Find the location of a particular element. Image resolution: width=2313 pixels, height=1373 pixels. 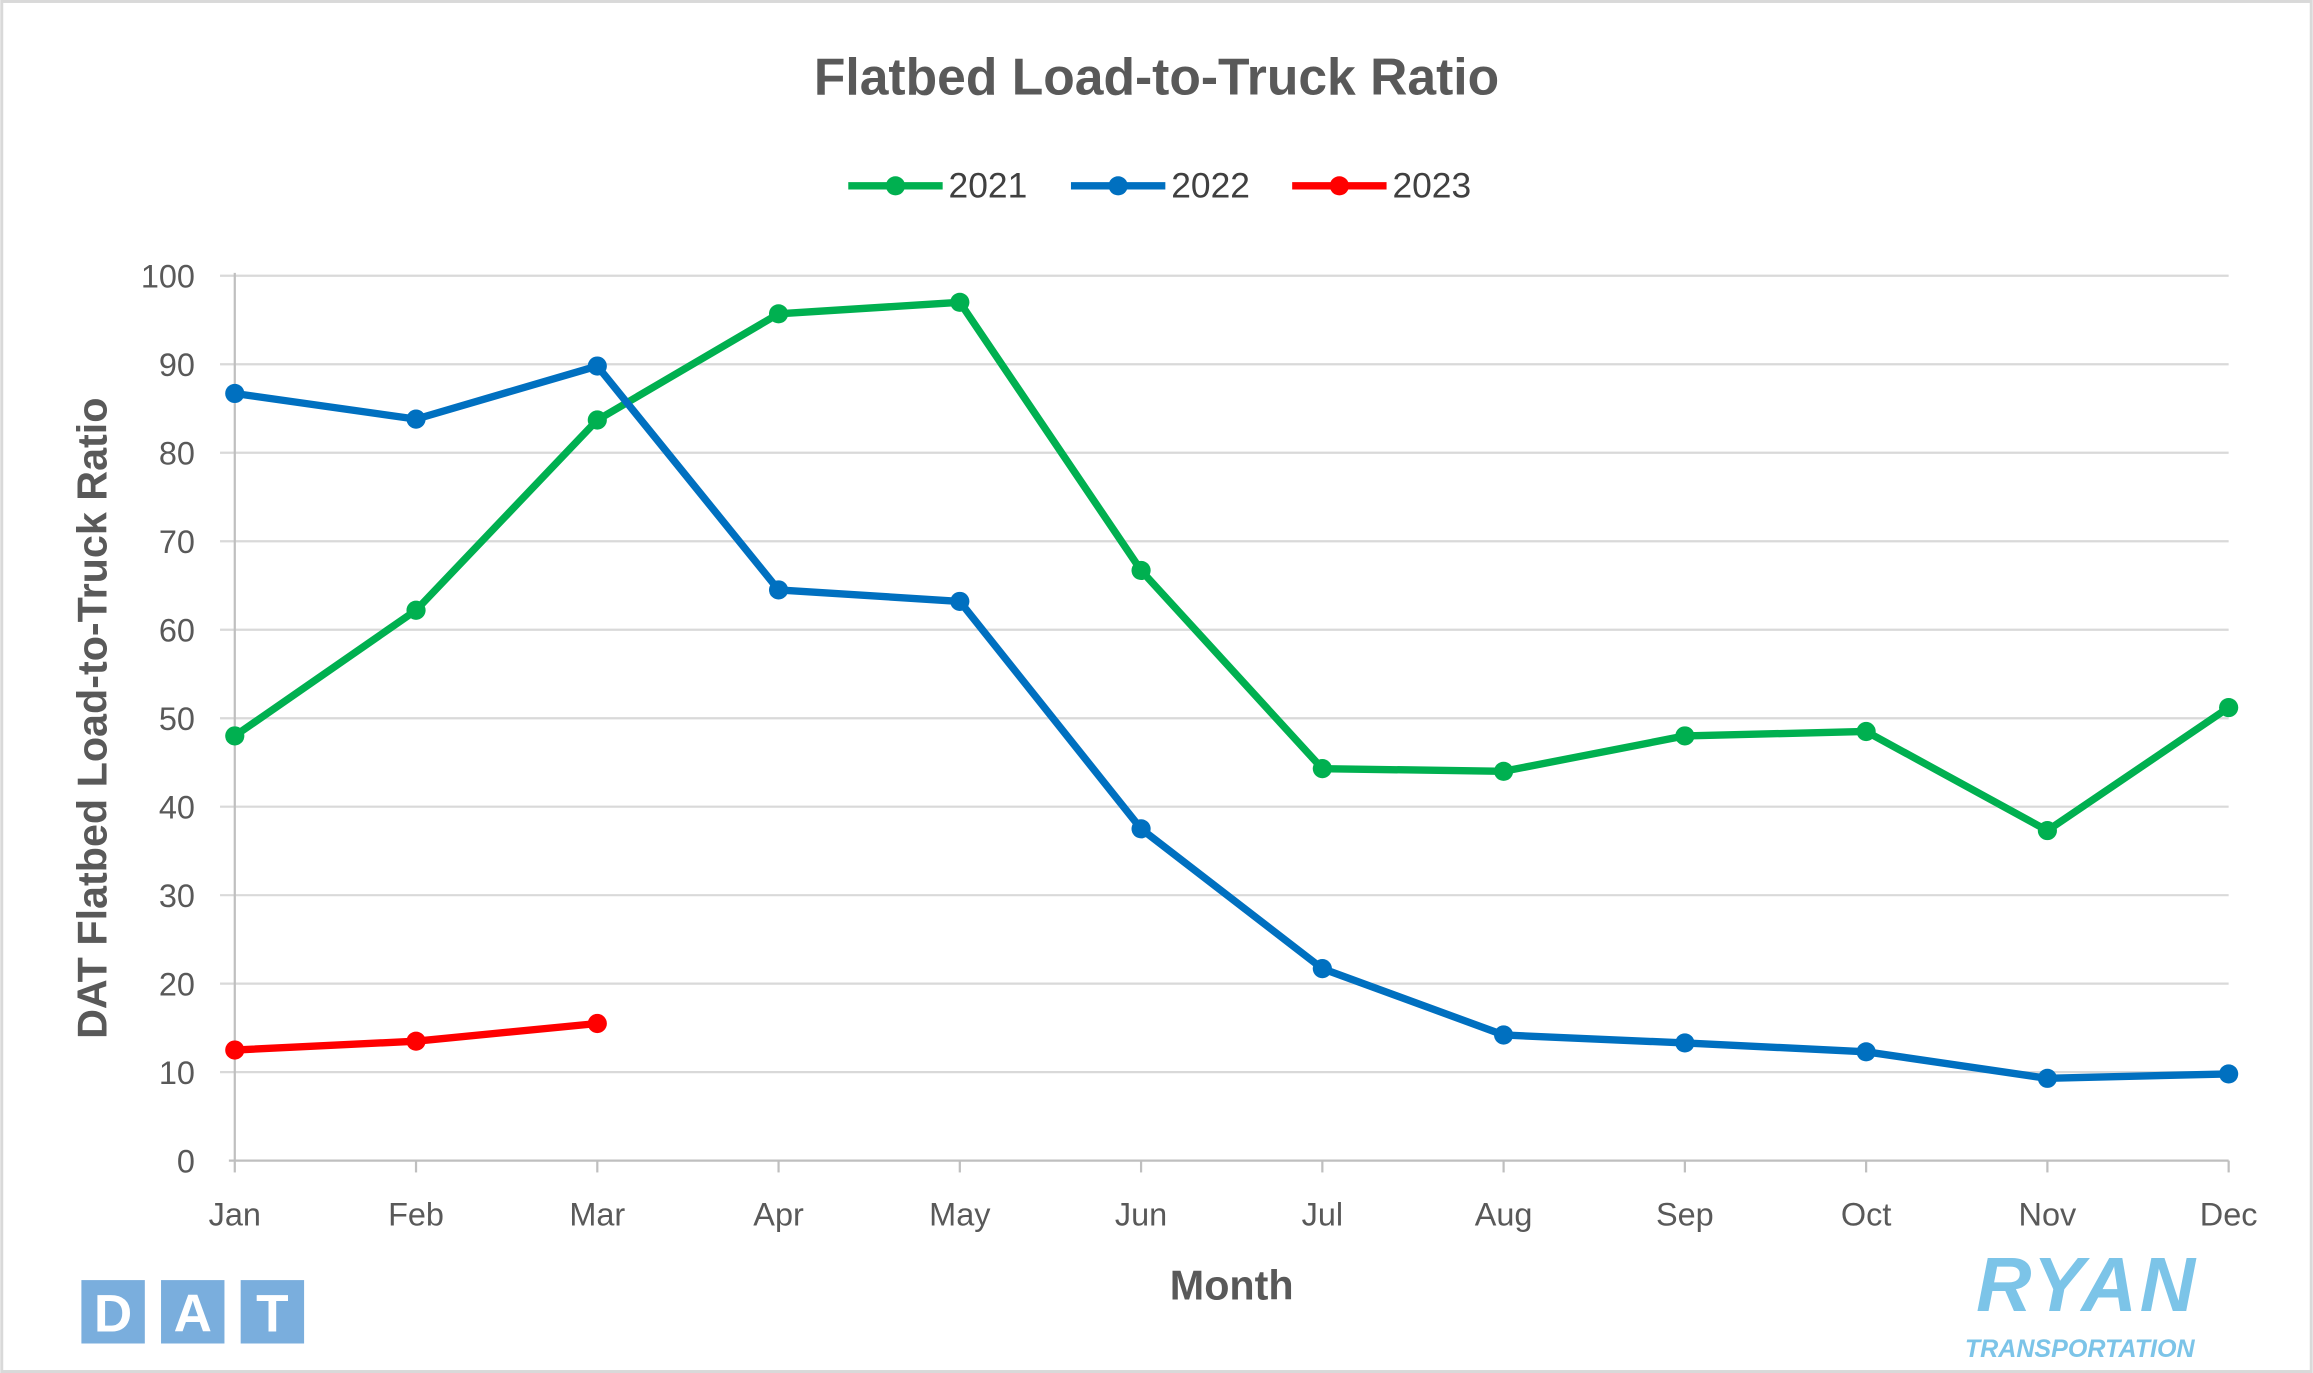

y-tick-label: 30 is located at coordinates (177, 896).